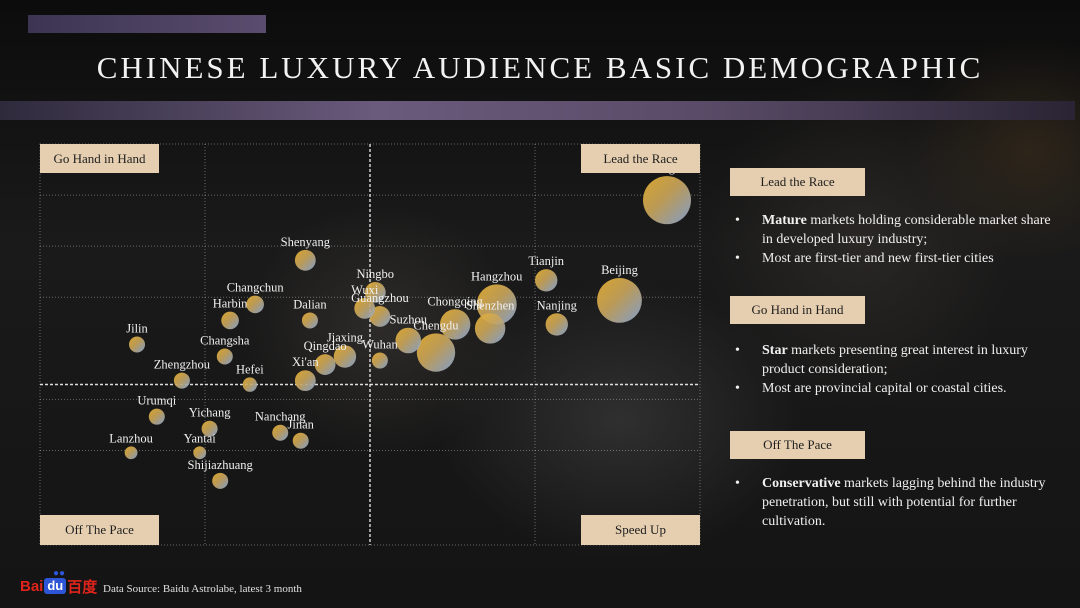 This screenshot has height=608, width=1080. I want to click on bubble-dalian, so click(309, 320).